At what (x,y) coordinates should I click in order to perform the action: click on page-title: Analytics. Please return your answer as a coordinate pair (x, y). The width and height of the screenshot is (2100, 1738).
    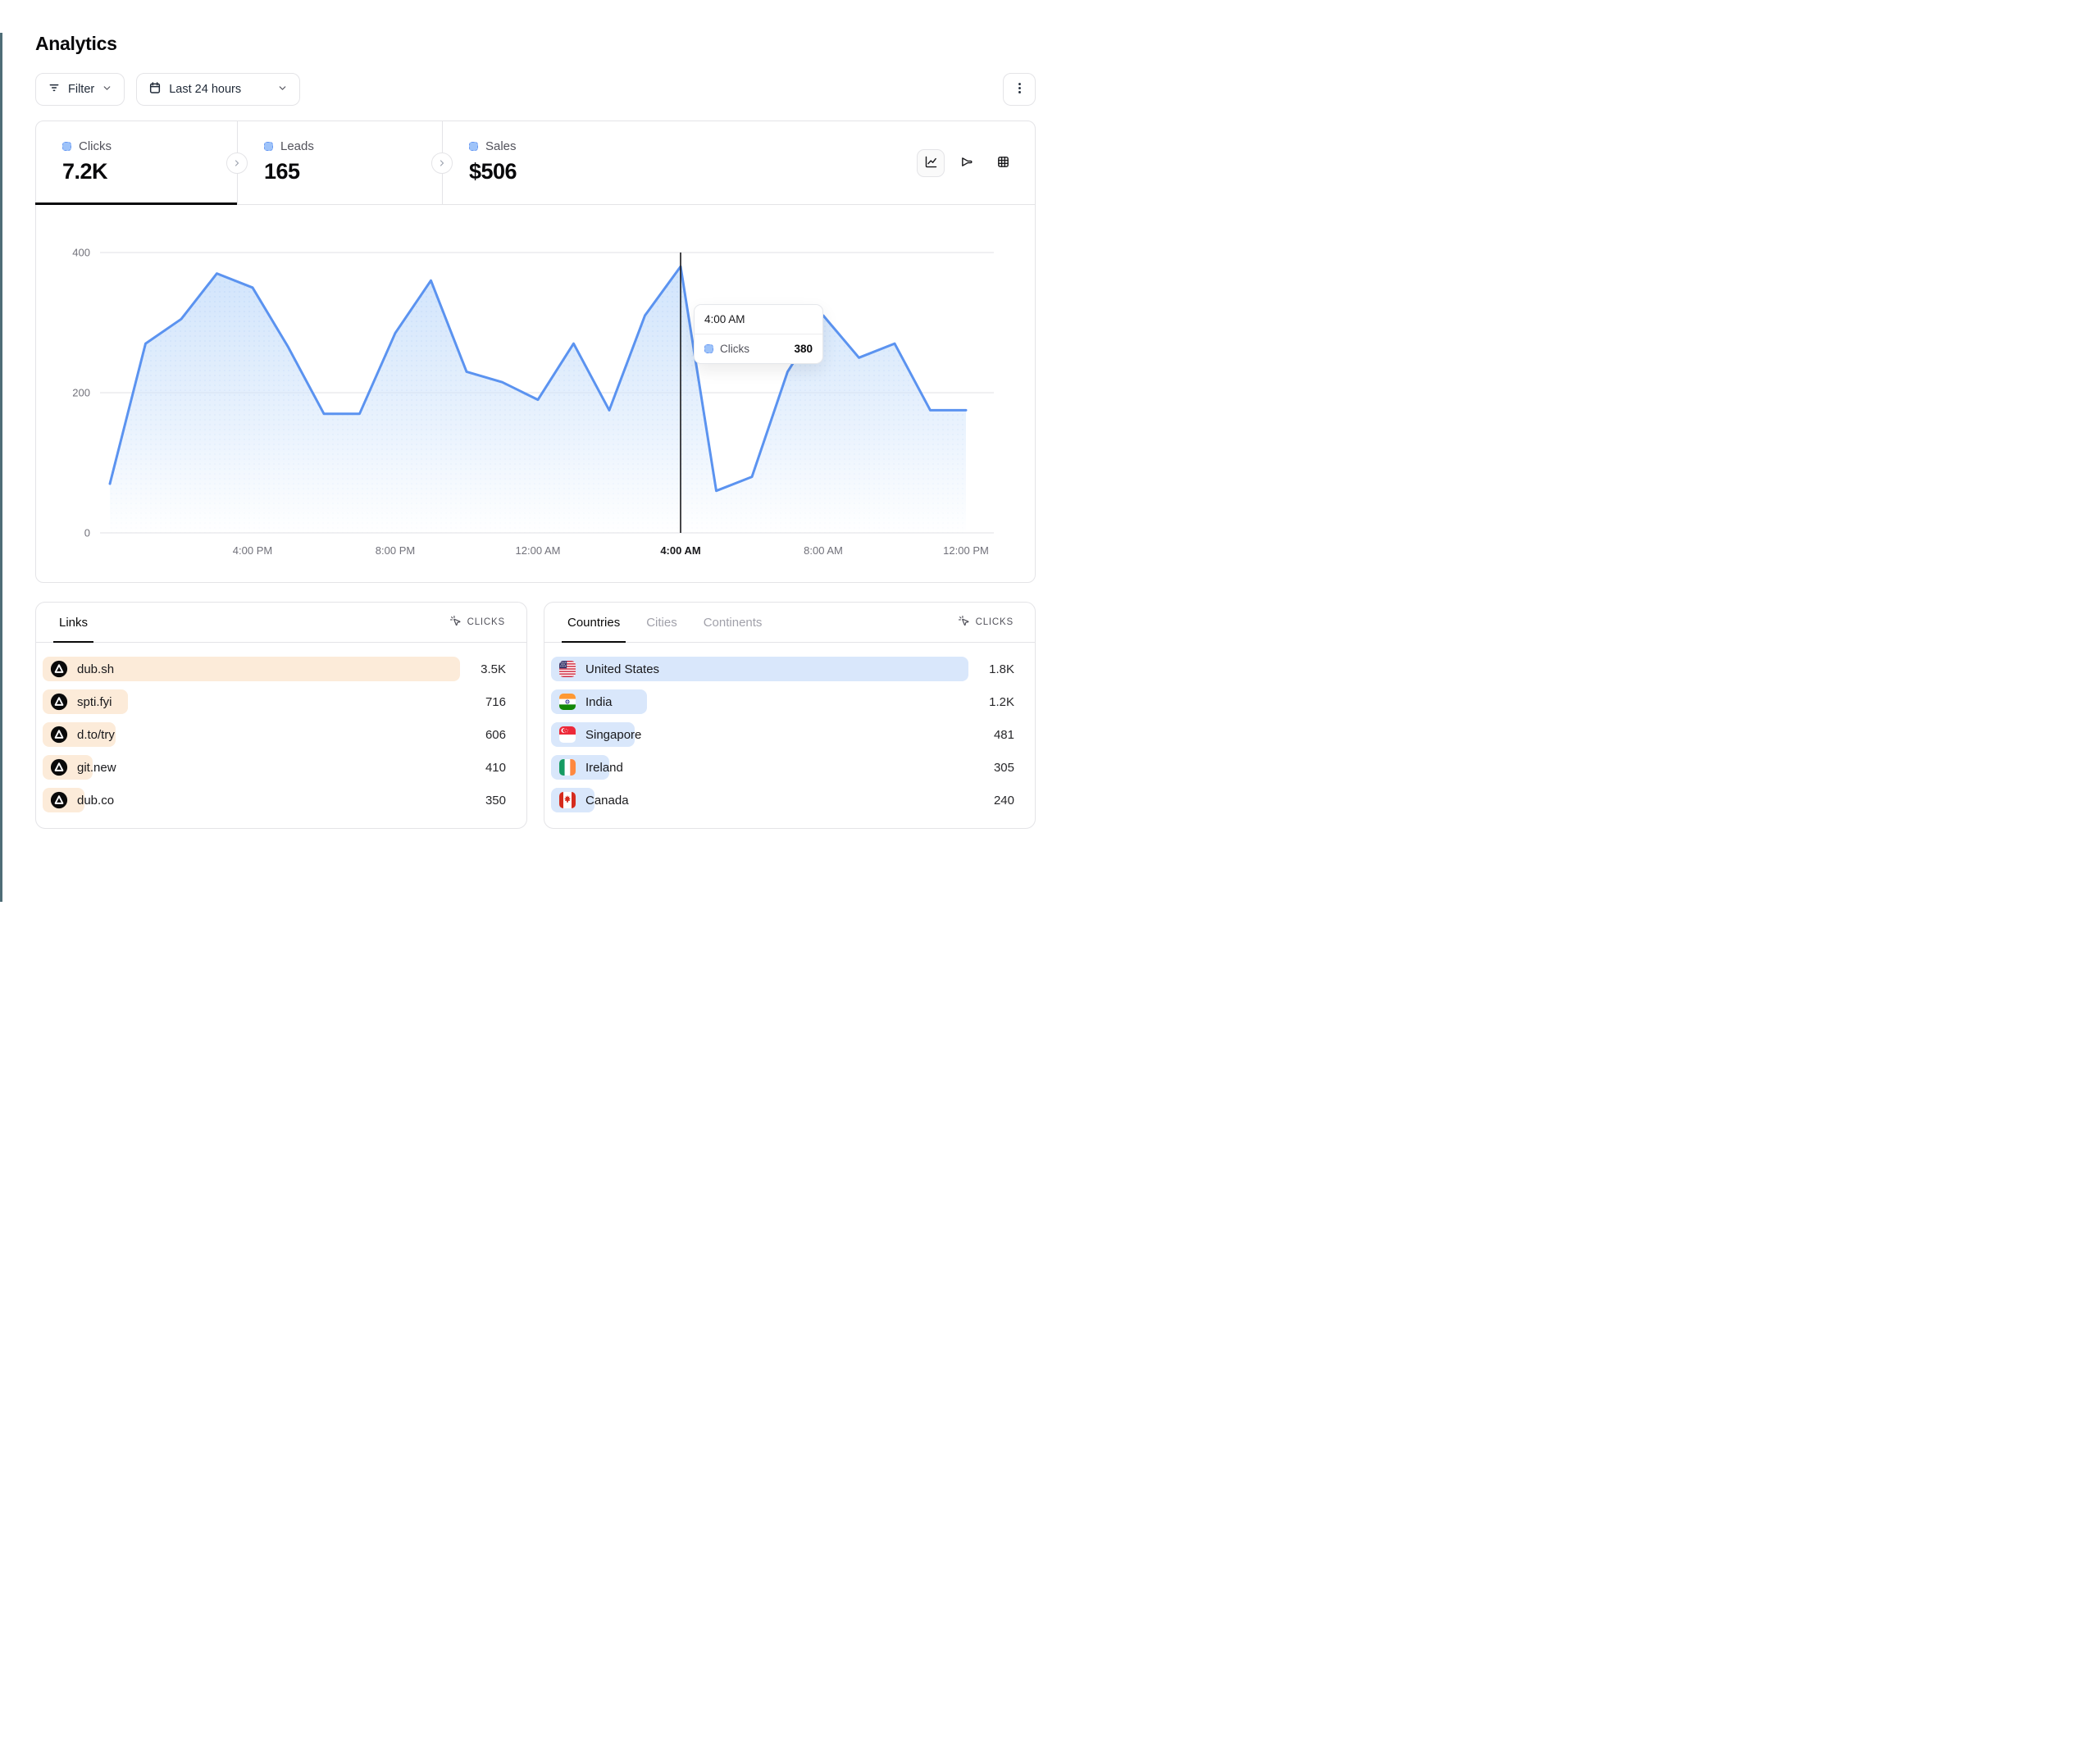
    Looking at the image, I should click on (76, 43).